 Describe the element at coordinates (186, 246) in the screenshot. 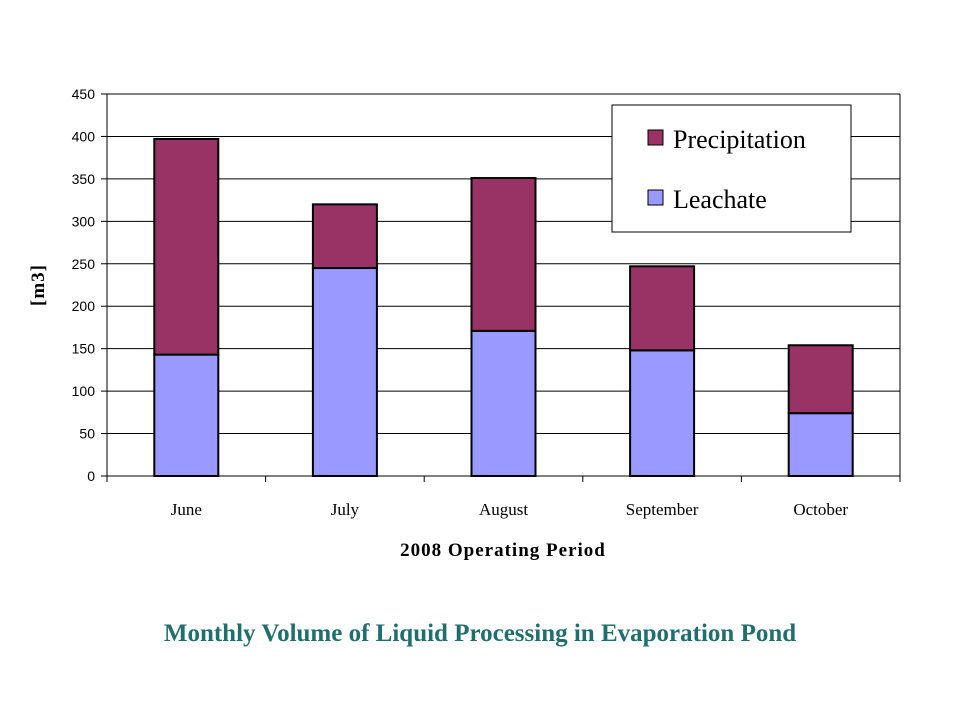

I see `bar-precipitation-june` at that location.